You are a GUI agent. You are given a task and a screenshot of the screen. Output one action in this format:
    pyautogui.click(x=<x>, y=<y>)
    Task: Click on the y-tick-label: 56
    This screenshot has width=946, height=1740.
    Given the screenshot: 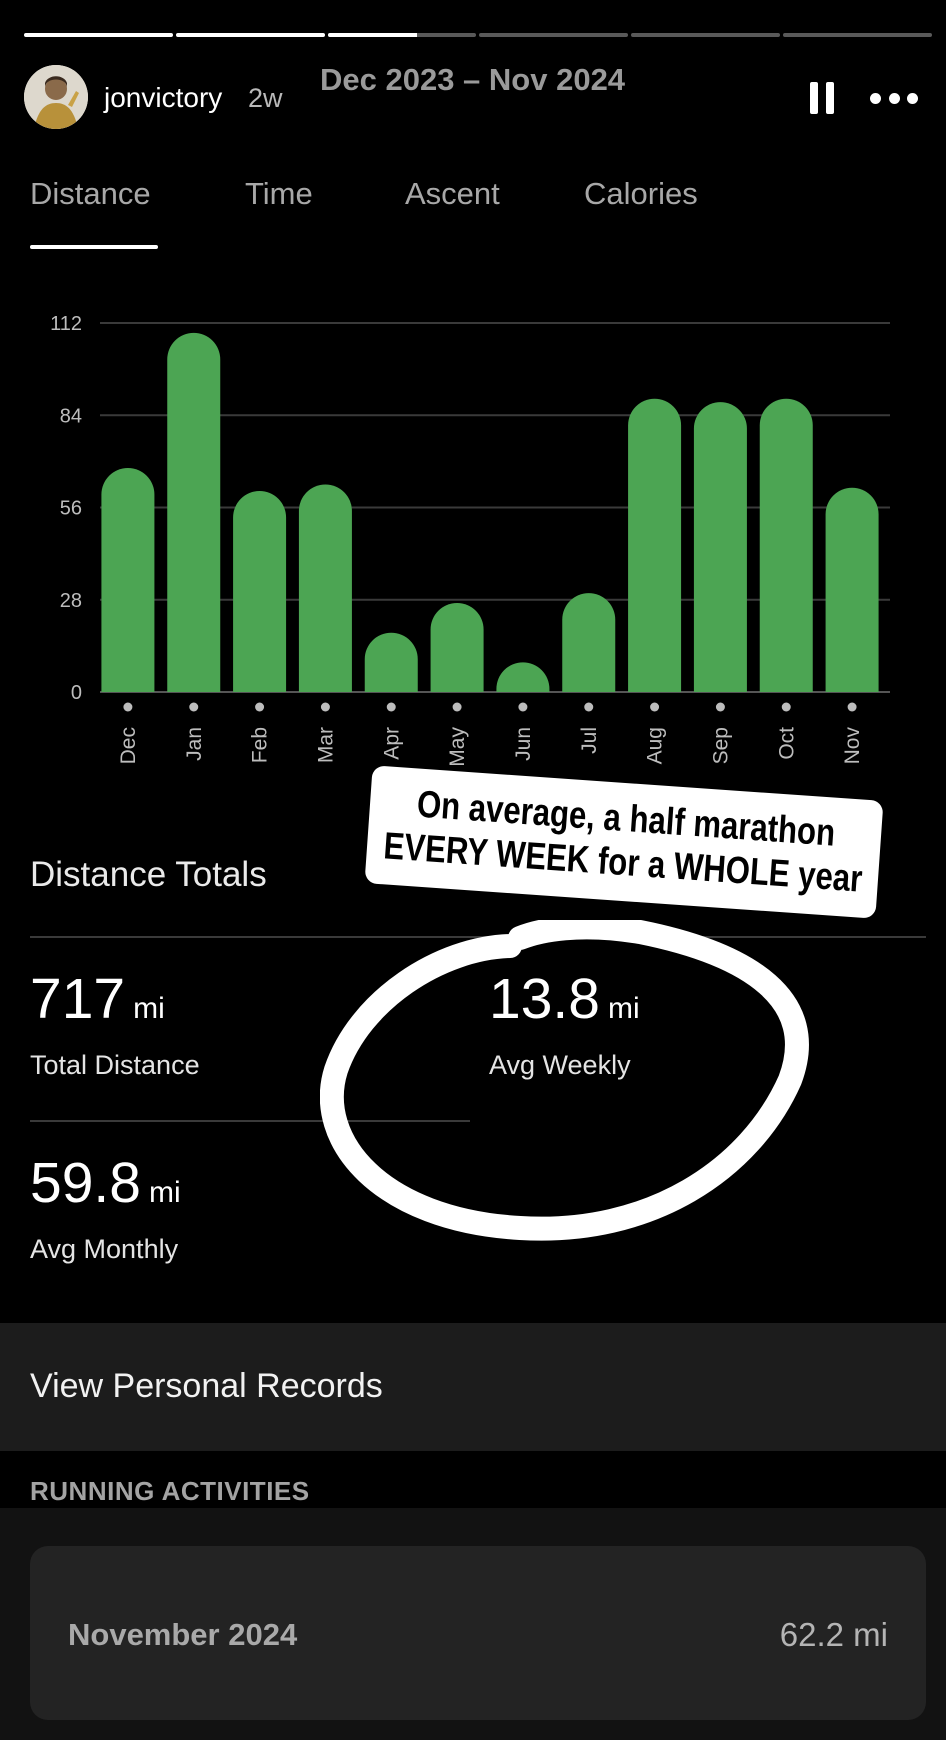 What is the action you would take?
    pyautogui.click(x=71, y=509)
    